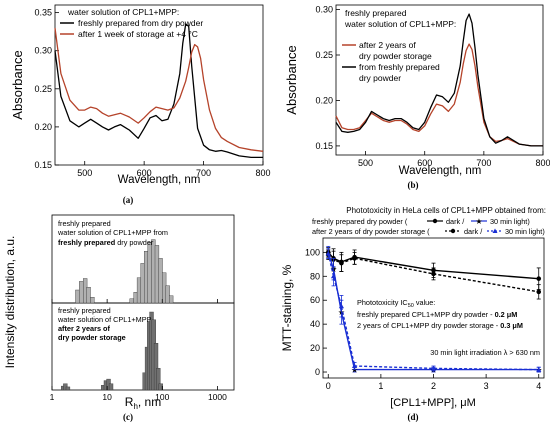  What do you see at coordinates (483, 163) in the screenshot?
I see `panel-b-xtick-label: 700` at bounding box center [483, 163].